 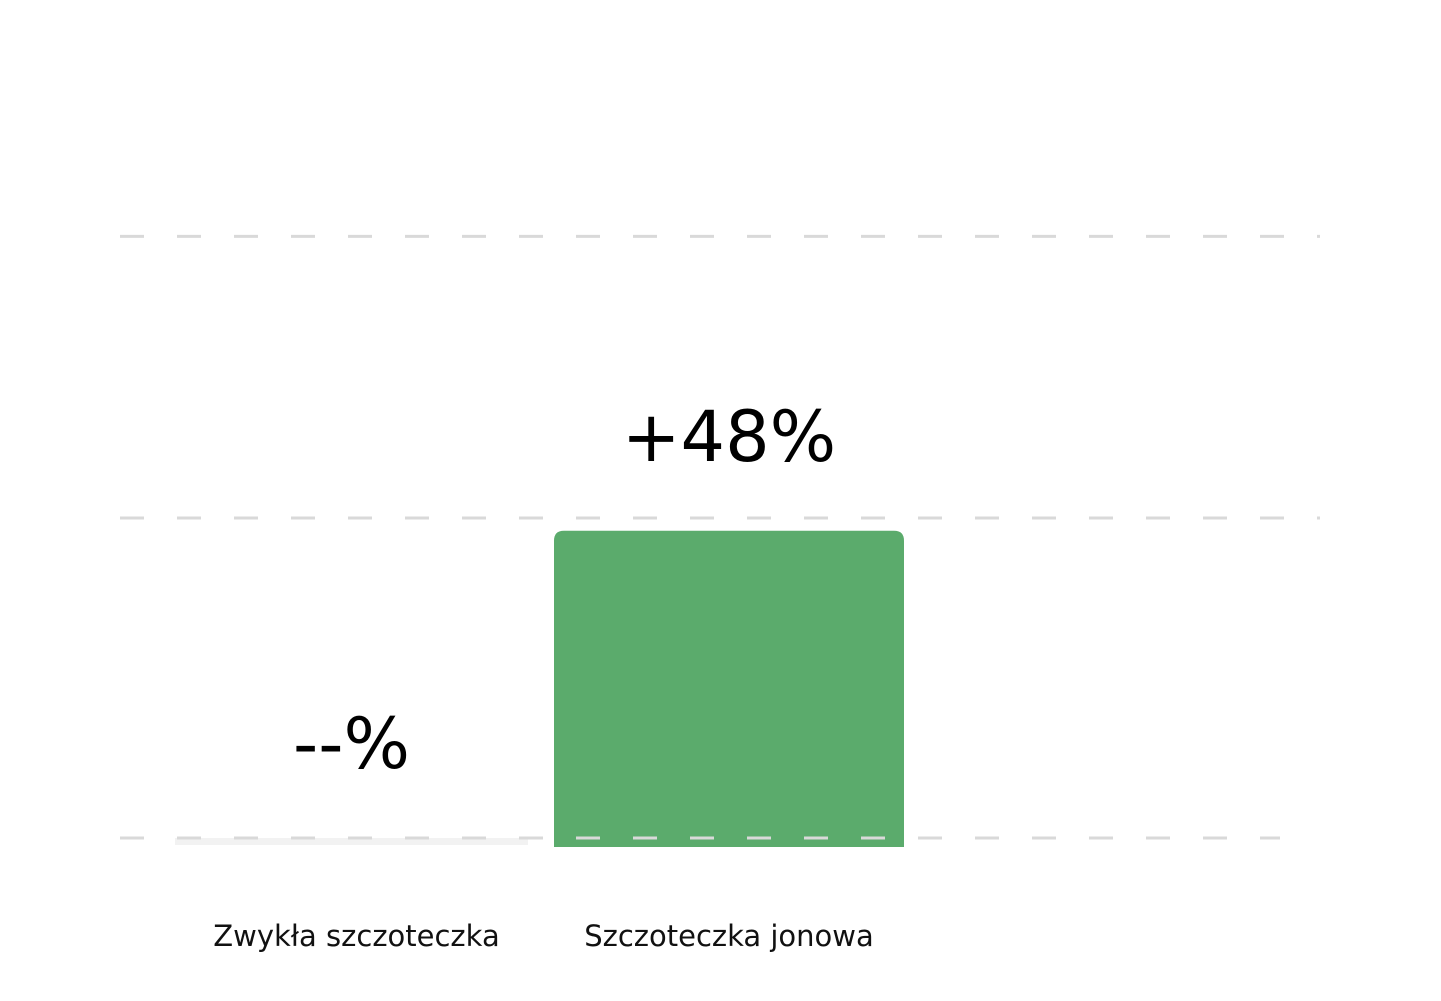 What do you see at coordinates (356, 936) in the screenshot?
I see `category-label-0: Zwykła szczoteczka` at bounding box center [356, 936].